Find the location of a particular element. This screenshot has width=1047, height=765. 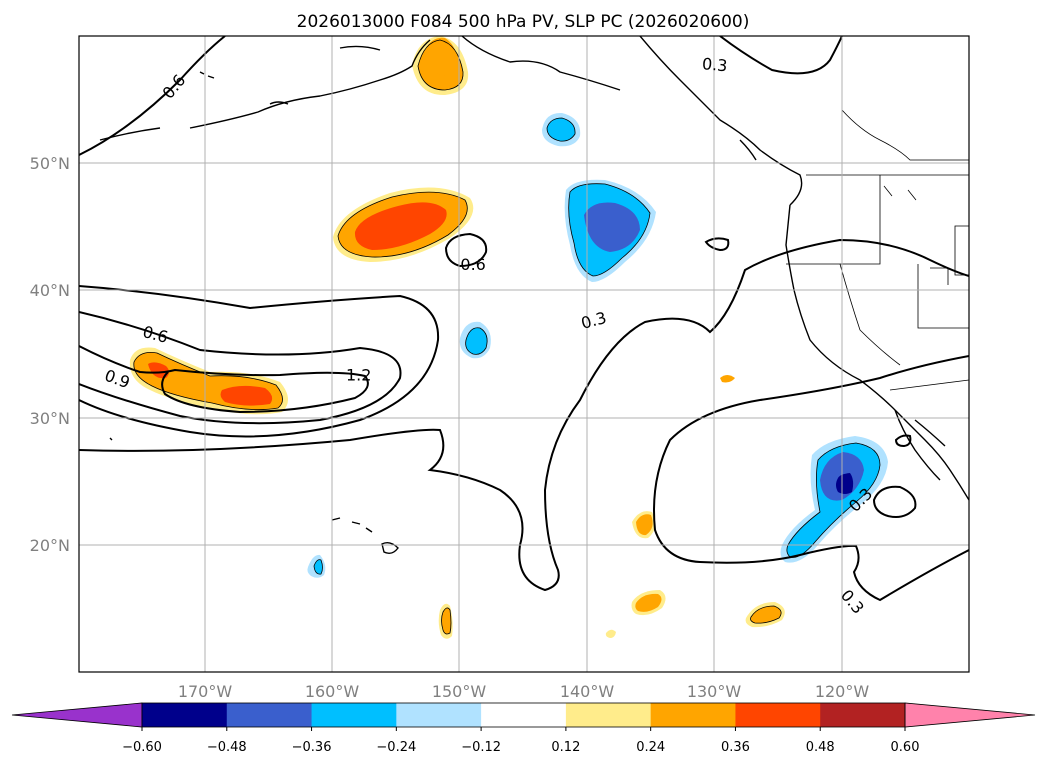

contour-label: 0.3 is located at coordinates (714, 64).